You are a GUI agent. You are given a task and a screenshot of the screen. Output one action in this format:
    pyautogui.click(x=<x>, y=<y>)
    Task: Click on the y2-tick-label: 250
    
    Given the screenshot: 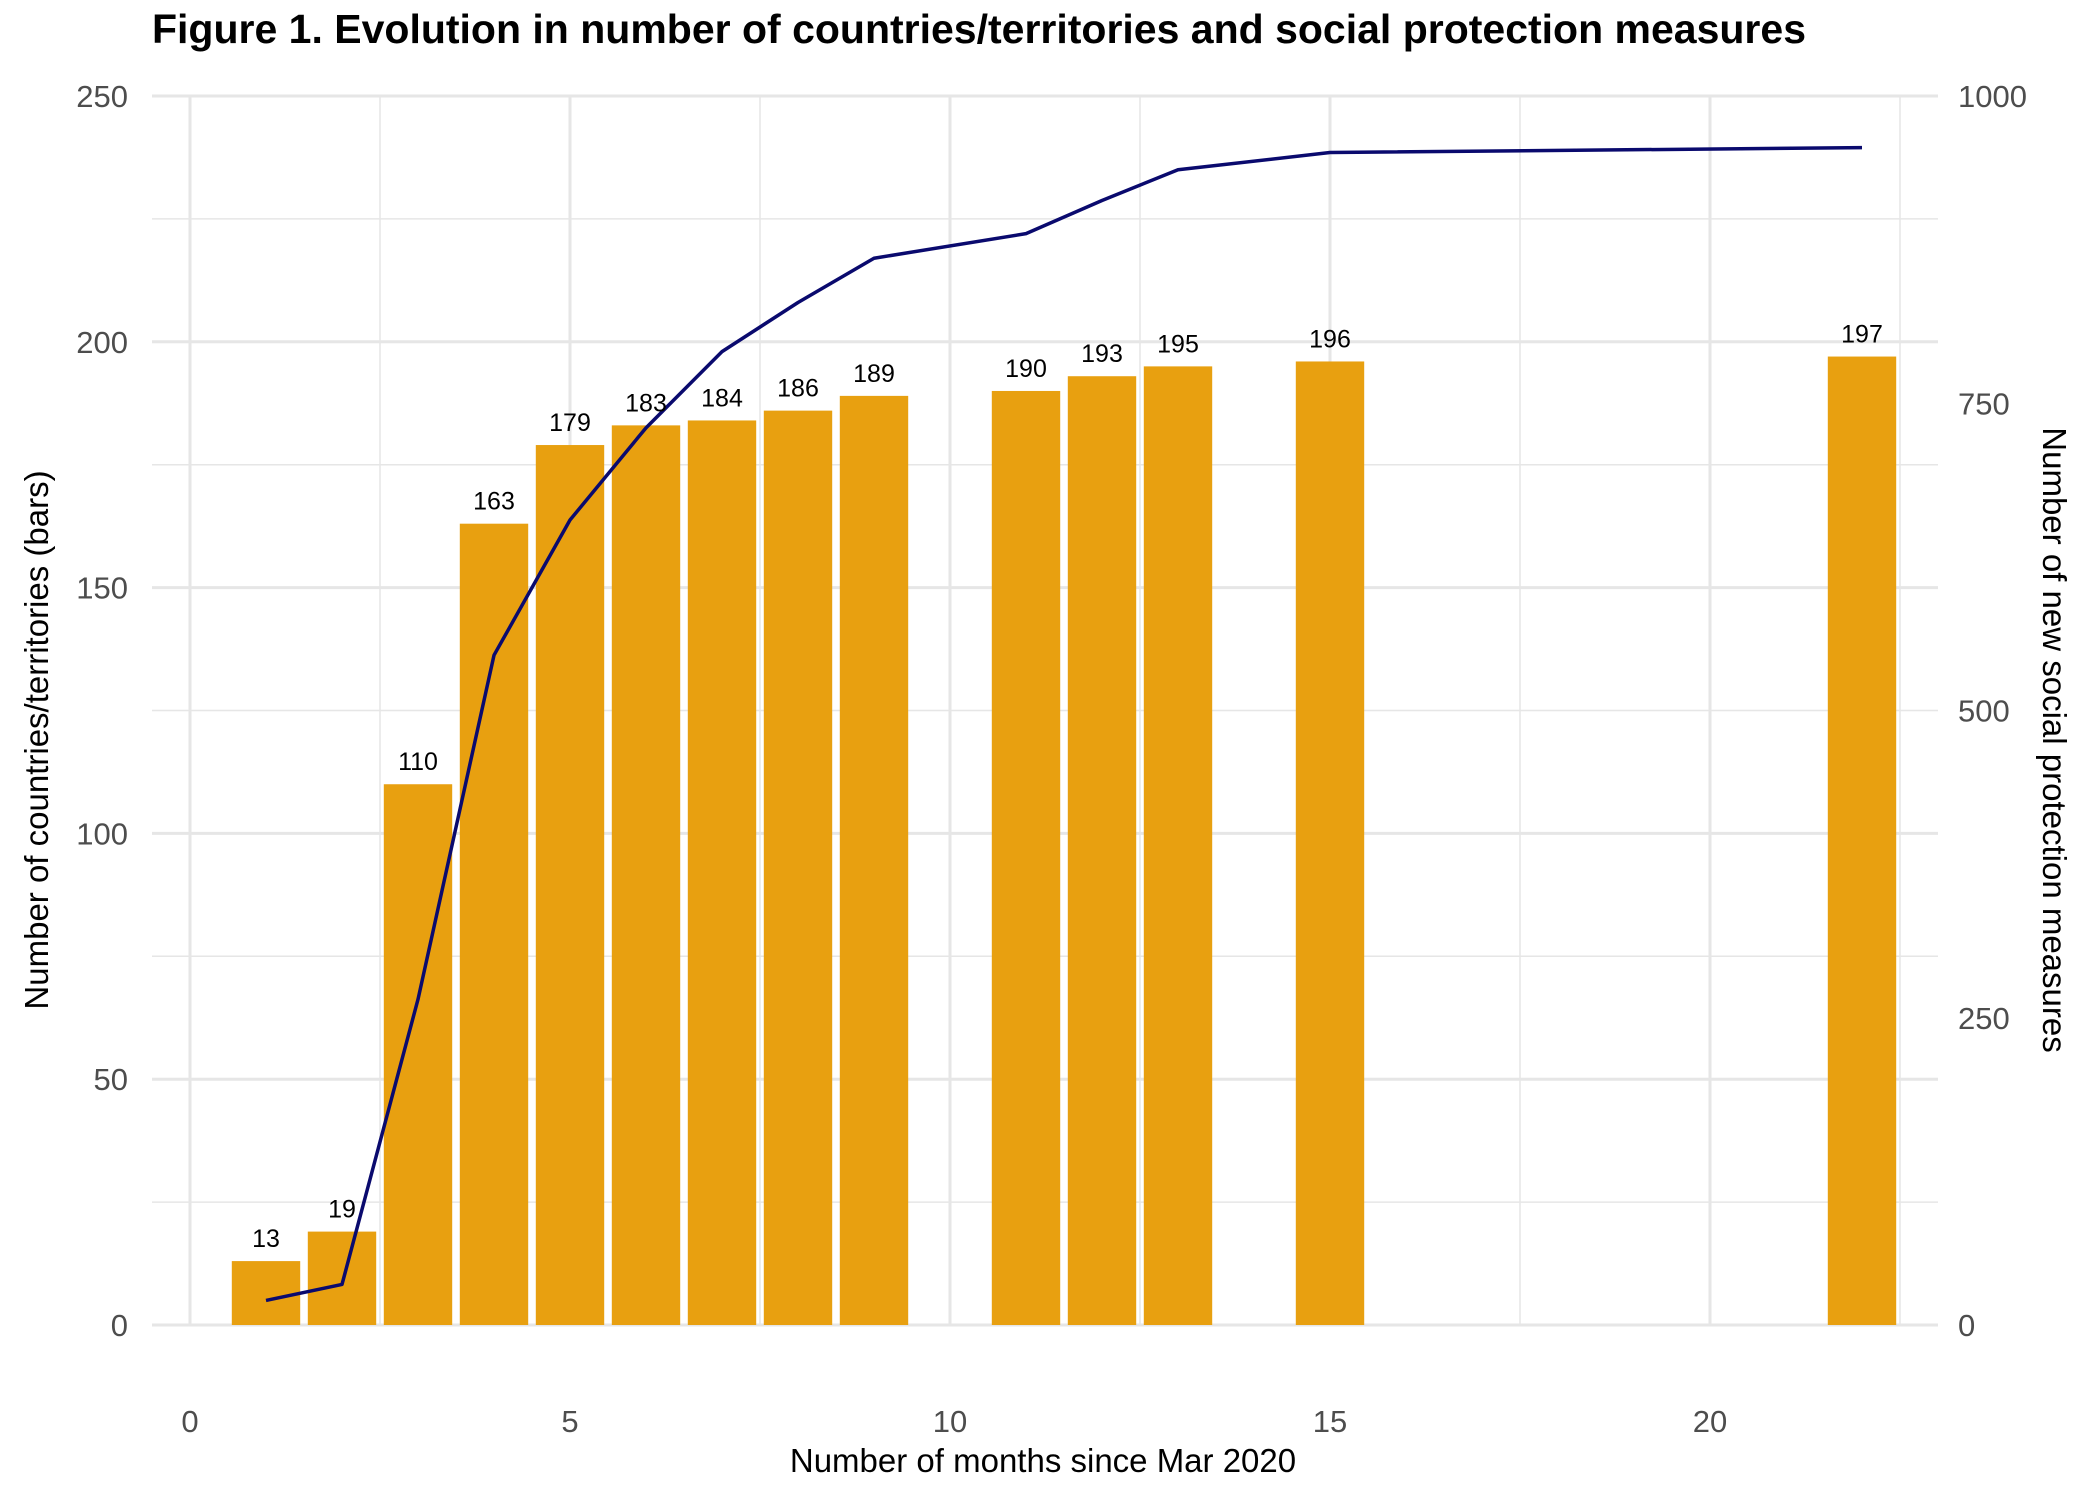 What is the action you would take?
    pyautogui.click(x=1984, y=1018)
    